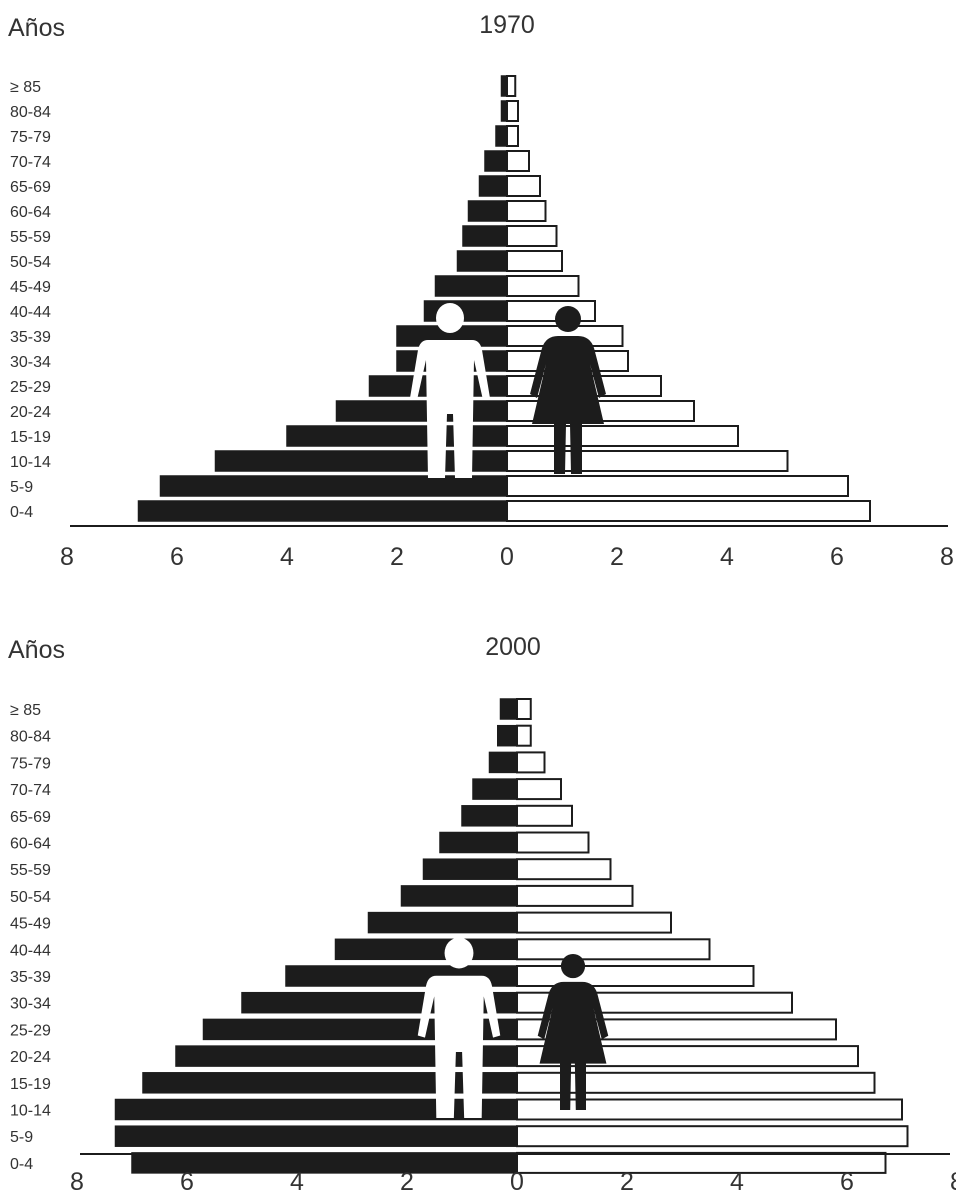 Image resolution: width=956 pixels, height=1197 pixels. What do you see at coordinates (507, 25) in the screenshot?
I see `chart-title: 1970` at bounding box center [507, 25].